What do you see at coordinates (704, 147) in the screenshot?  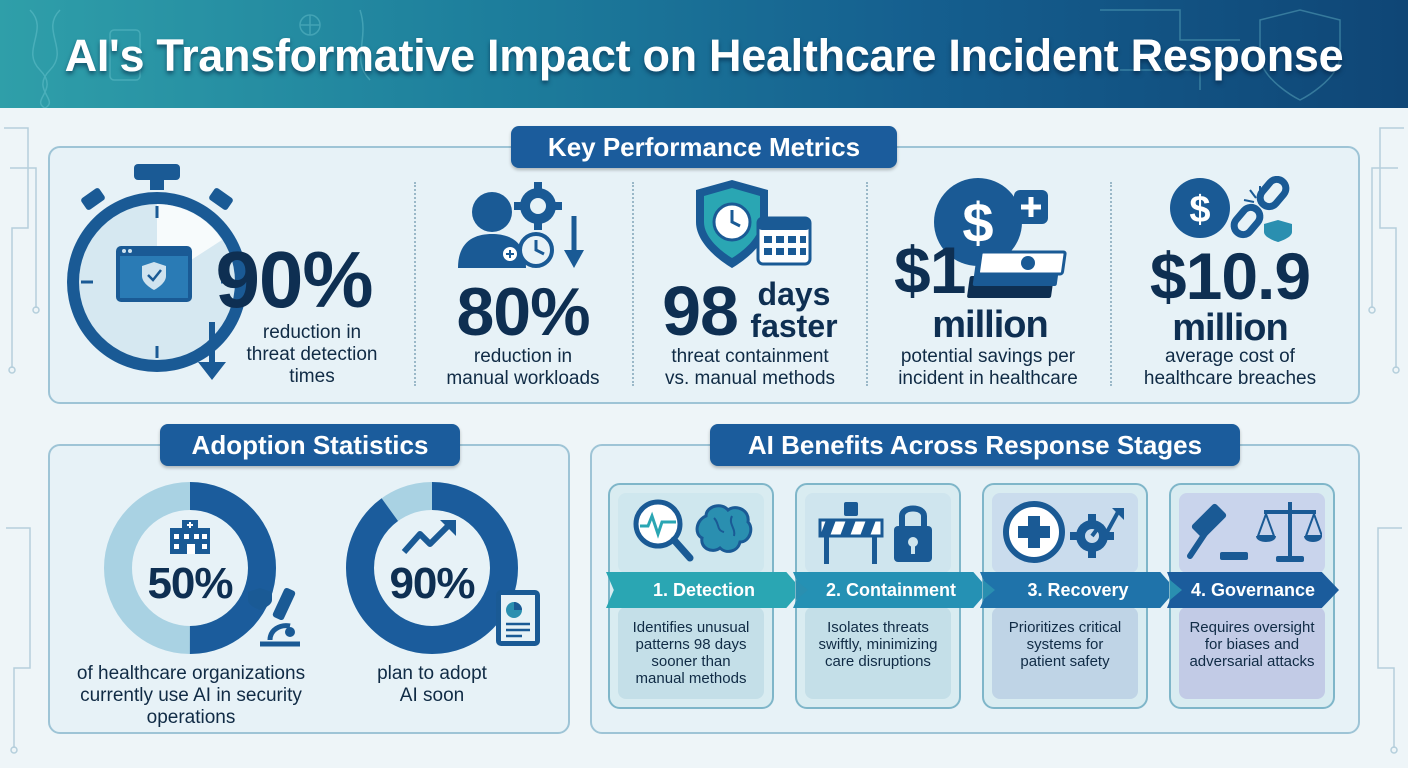 I see `kpi-section-title: Key Performance Metrics` at bounding box center [704, 147].